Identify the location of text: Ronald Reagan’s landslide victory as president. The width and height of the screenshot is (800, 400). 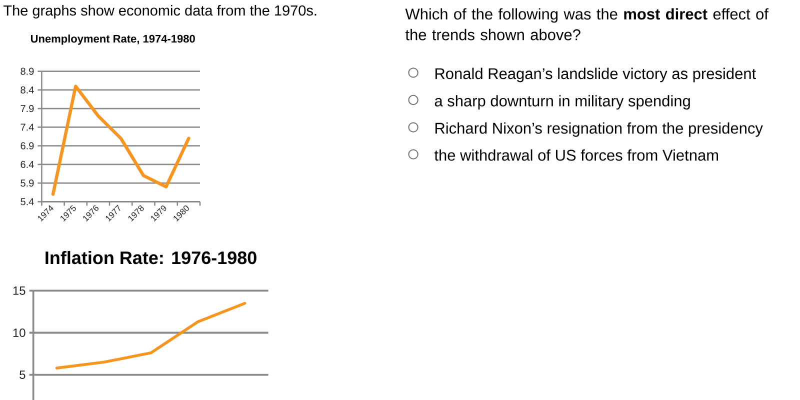
(595, 75).